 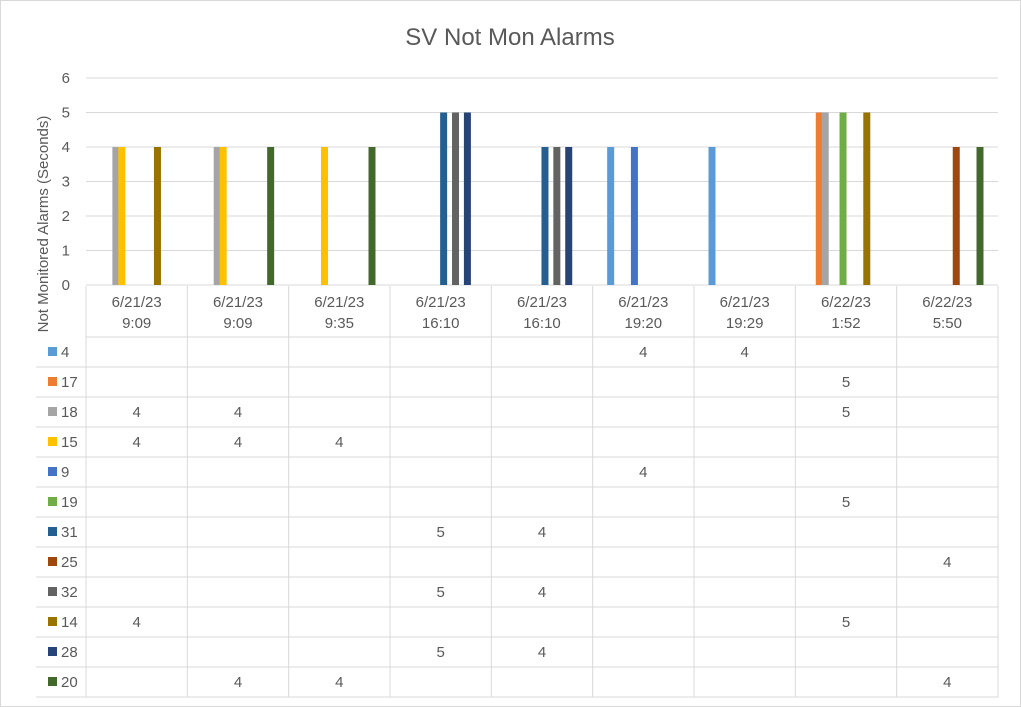 I want to click on legend-label: 9, so click(x=65, y=472).